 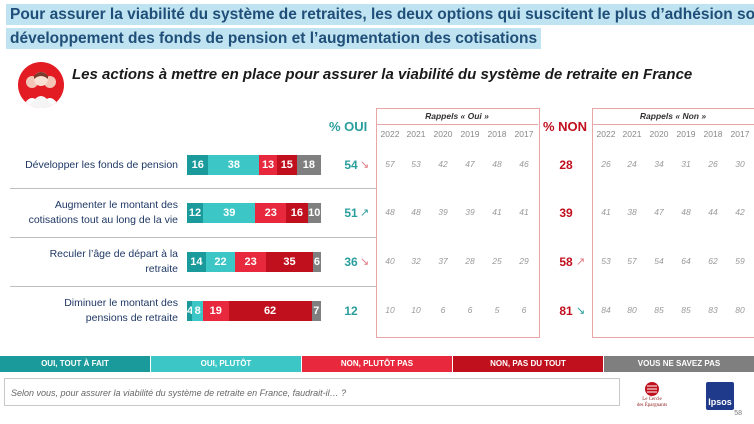 I want to click on row-label-line: Diminuer le montant des, so click(x=121, y=303).